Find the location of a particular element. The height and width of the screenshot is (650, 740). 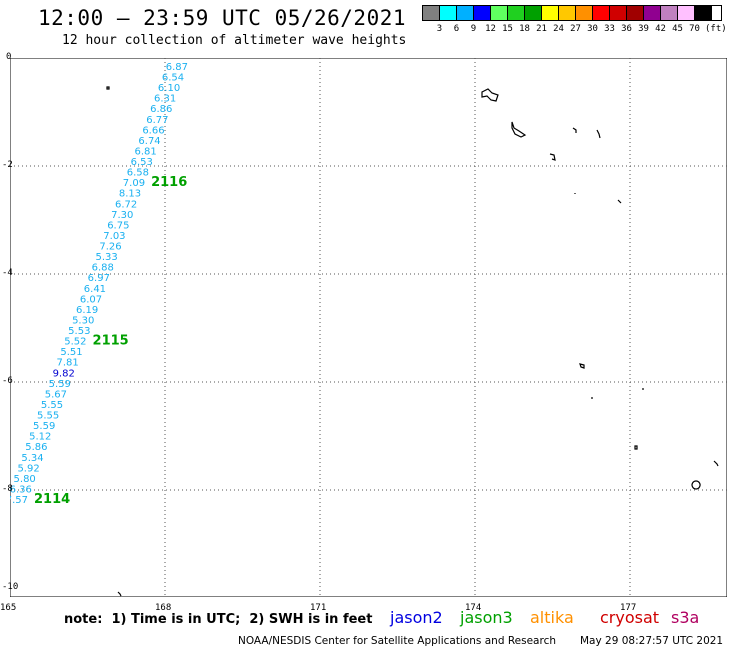

wave-height-label: 6.54 is located at coordinates (173, 78).